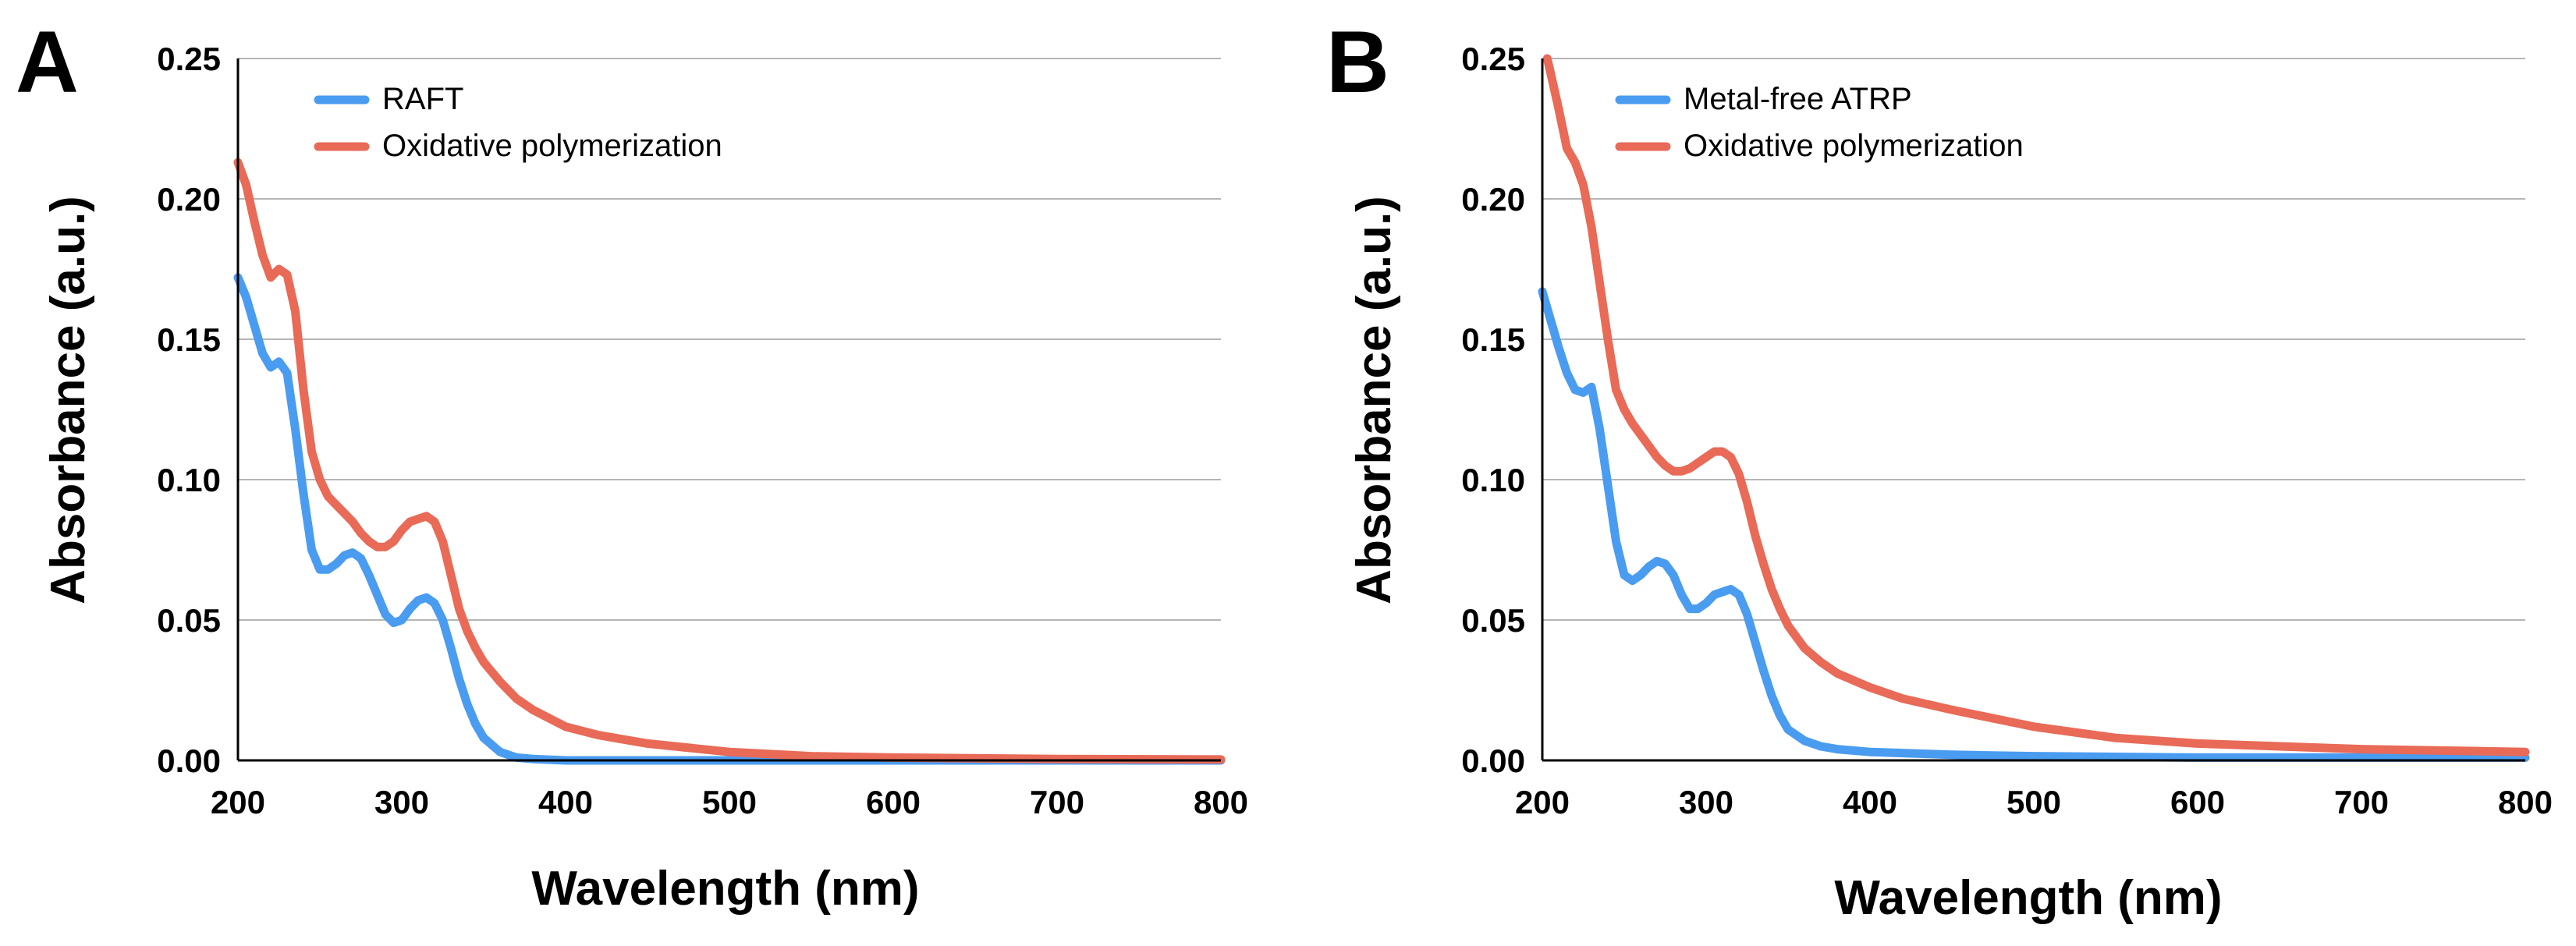 The image size is (2576, 946). I want to click on panel-label: B, so click(1357, 62).